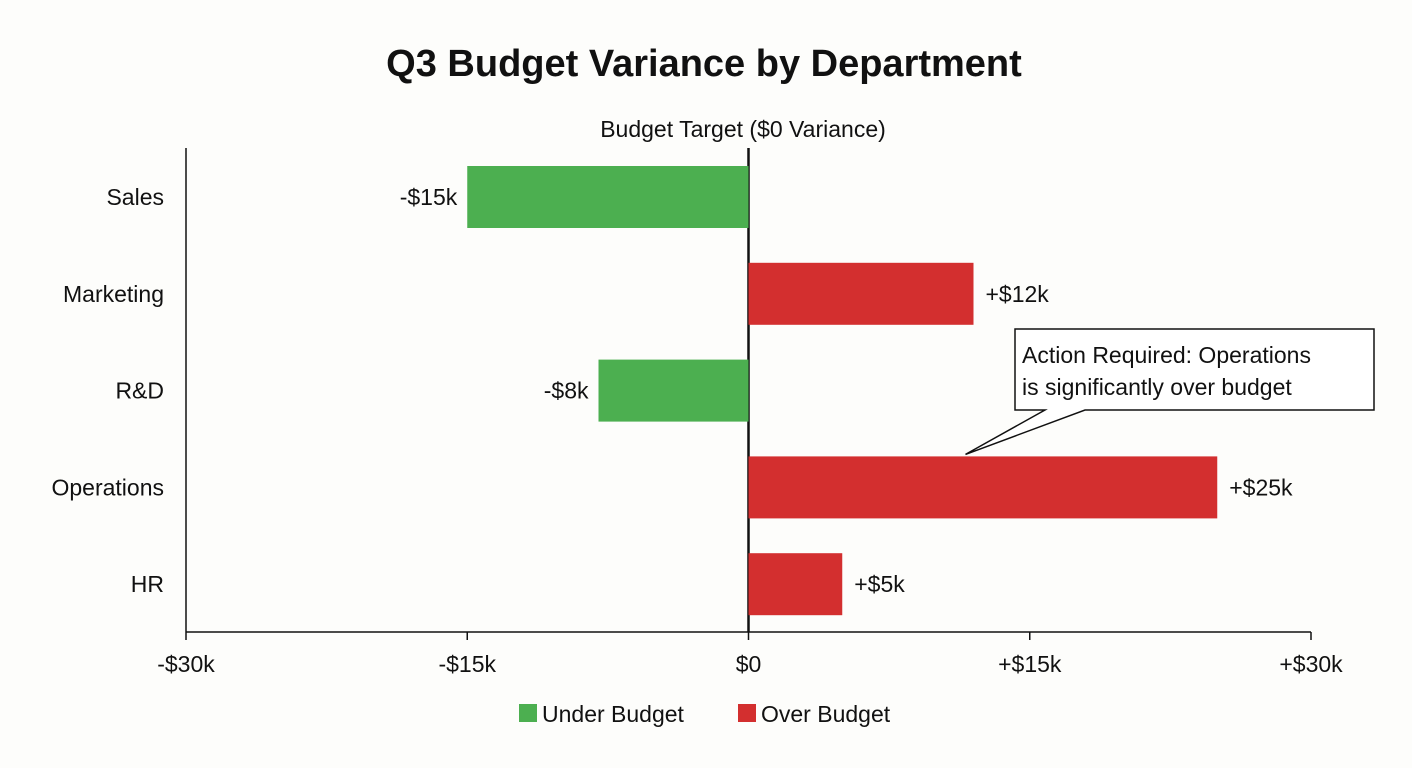 The height and width of the screenshot is (768, 1412). Describe the element at coordinates (429, 197) in the screenshot. I see `data-label: -$15k` at that location.